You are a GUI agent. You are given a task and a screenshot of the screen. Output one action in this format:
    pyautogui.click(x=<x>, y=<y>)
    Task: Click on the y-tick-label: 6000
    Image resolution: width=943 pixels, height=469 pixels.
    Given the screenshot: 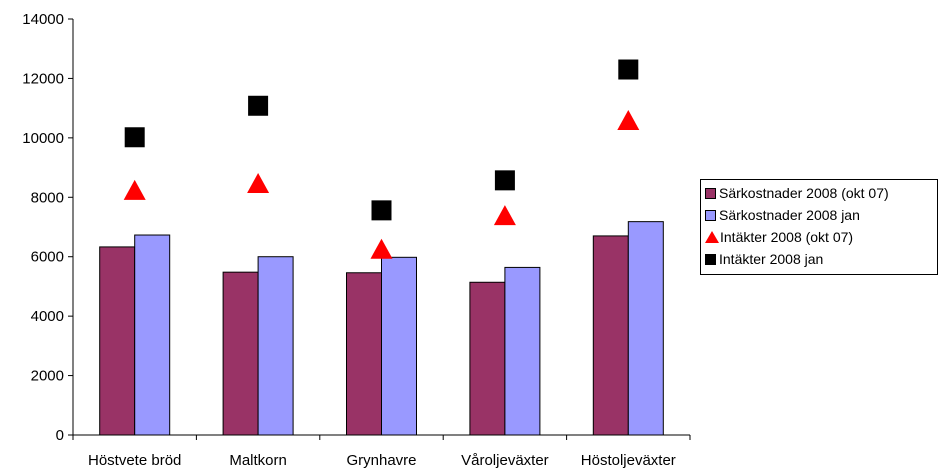 What is the action you would take?
    pyautogui.click(x=47, y=257)
    